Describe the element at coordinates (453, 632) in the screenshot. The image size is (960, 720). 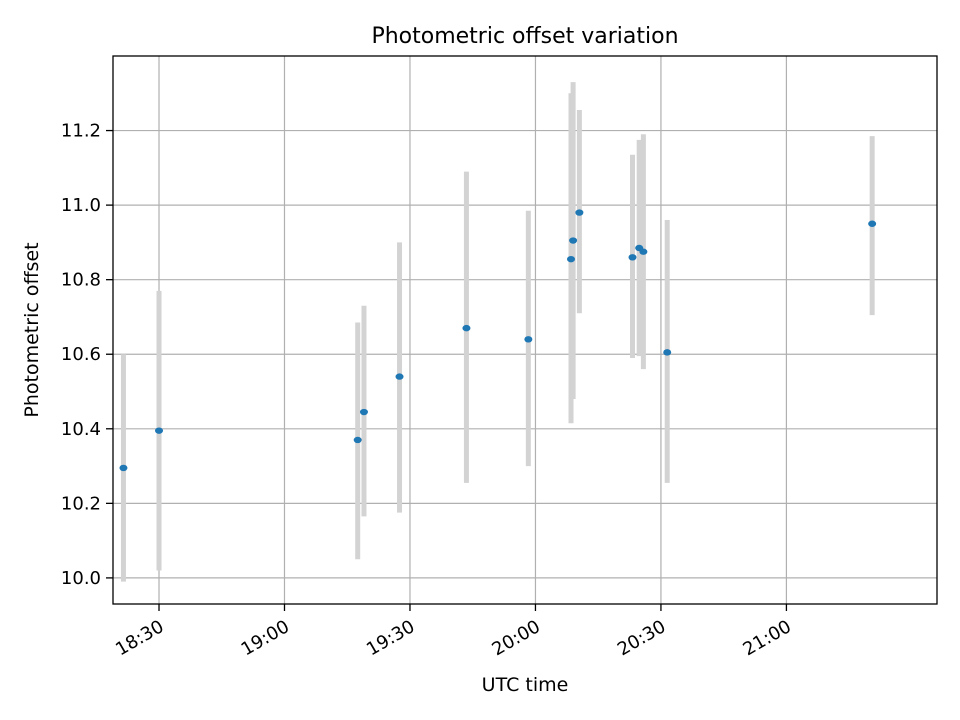
I see `x-axis-ticks: 18:30 19:00 19:30 20:00 20:30 21:00` at that location.